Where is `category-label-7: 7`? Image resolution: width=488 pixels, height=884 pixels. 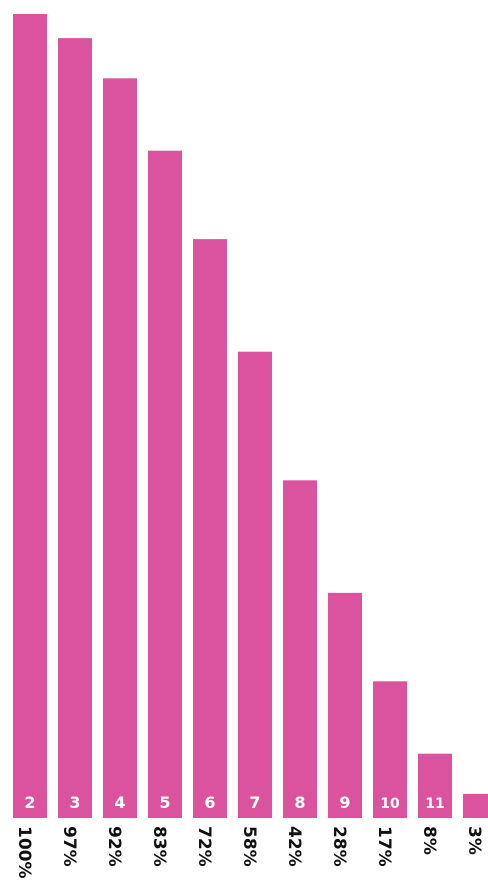 category-label-7: 7 is located at coordinates (254, 802).